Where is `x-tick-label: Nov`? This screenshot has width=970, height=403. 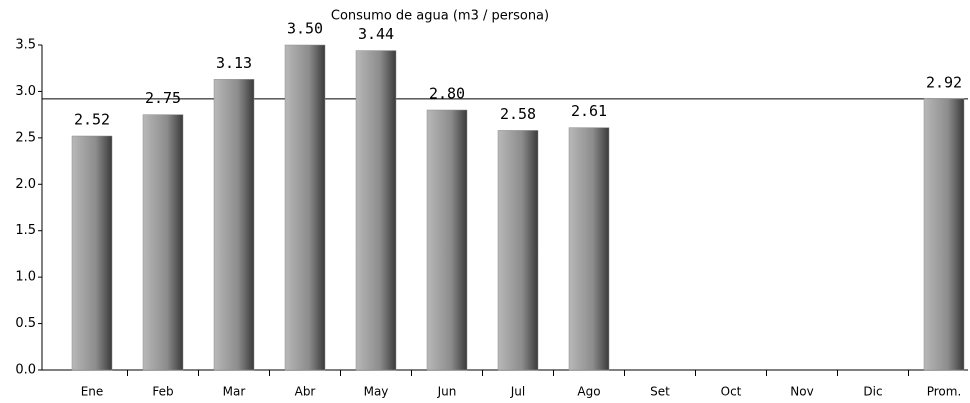 x-tick-label: Nov is located at coordinates (801, 392).